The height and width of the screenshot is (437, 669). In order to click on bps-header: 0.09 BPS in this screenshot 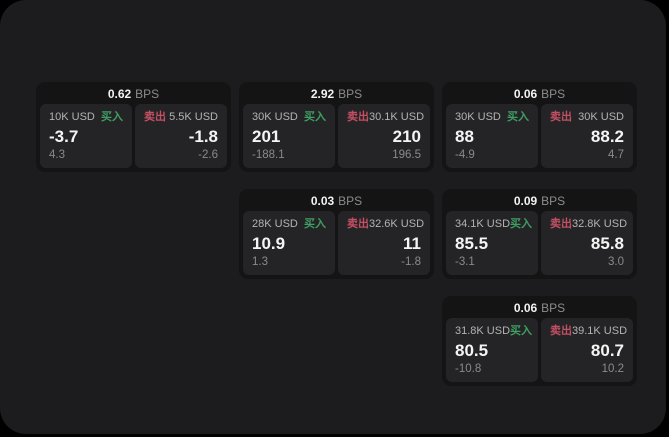, I will do `click(539, 201)`.